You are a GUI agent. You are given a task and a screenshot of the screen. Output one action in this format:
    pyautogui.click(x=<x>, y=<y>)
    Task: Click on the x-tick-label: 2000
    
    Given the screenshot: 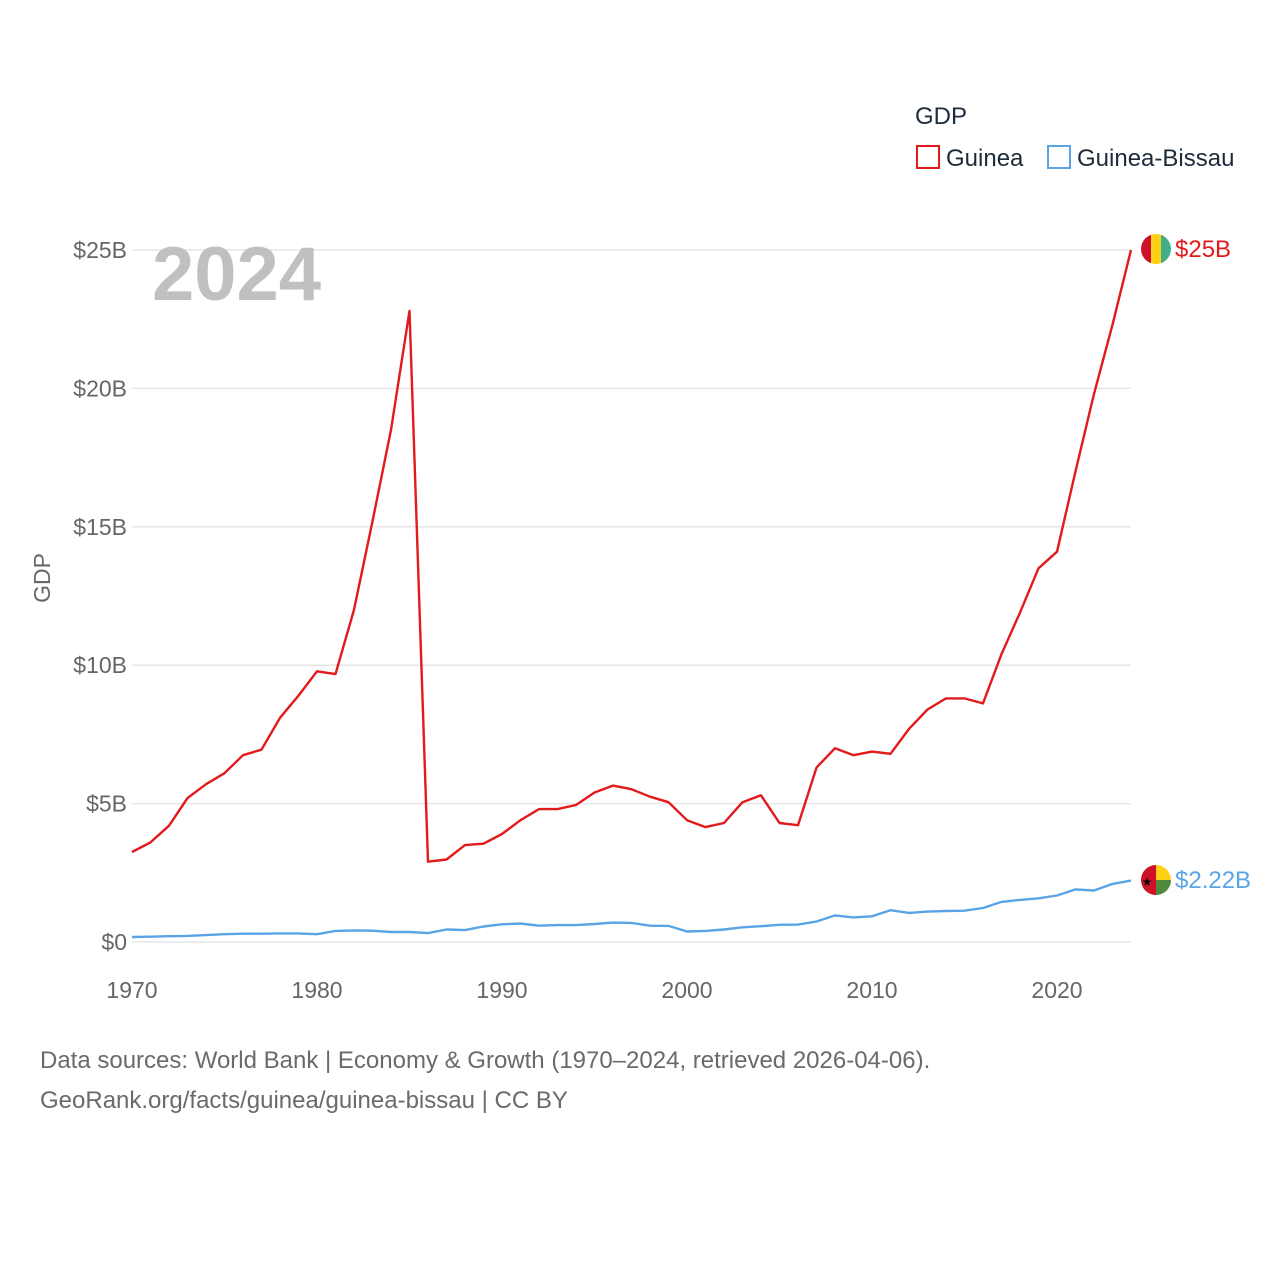 What is the action you would take?
    pyautogui.click(x=686, y=990)
    